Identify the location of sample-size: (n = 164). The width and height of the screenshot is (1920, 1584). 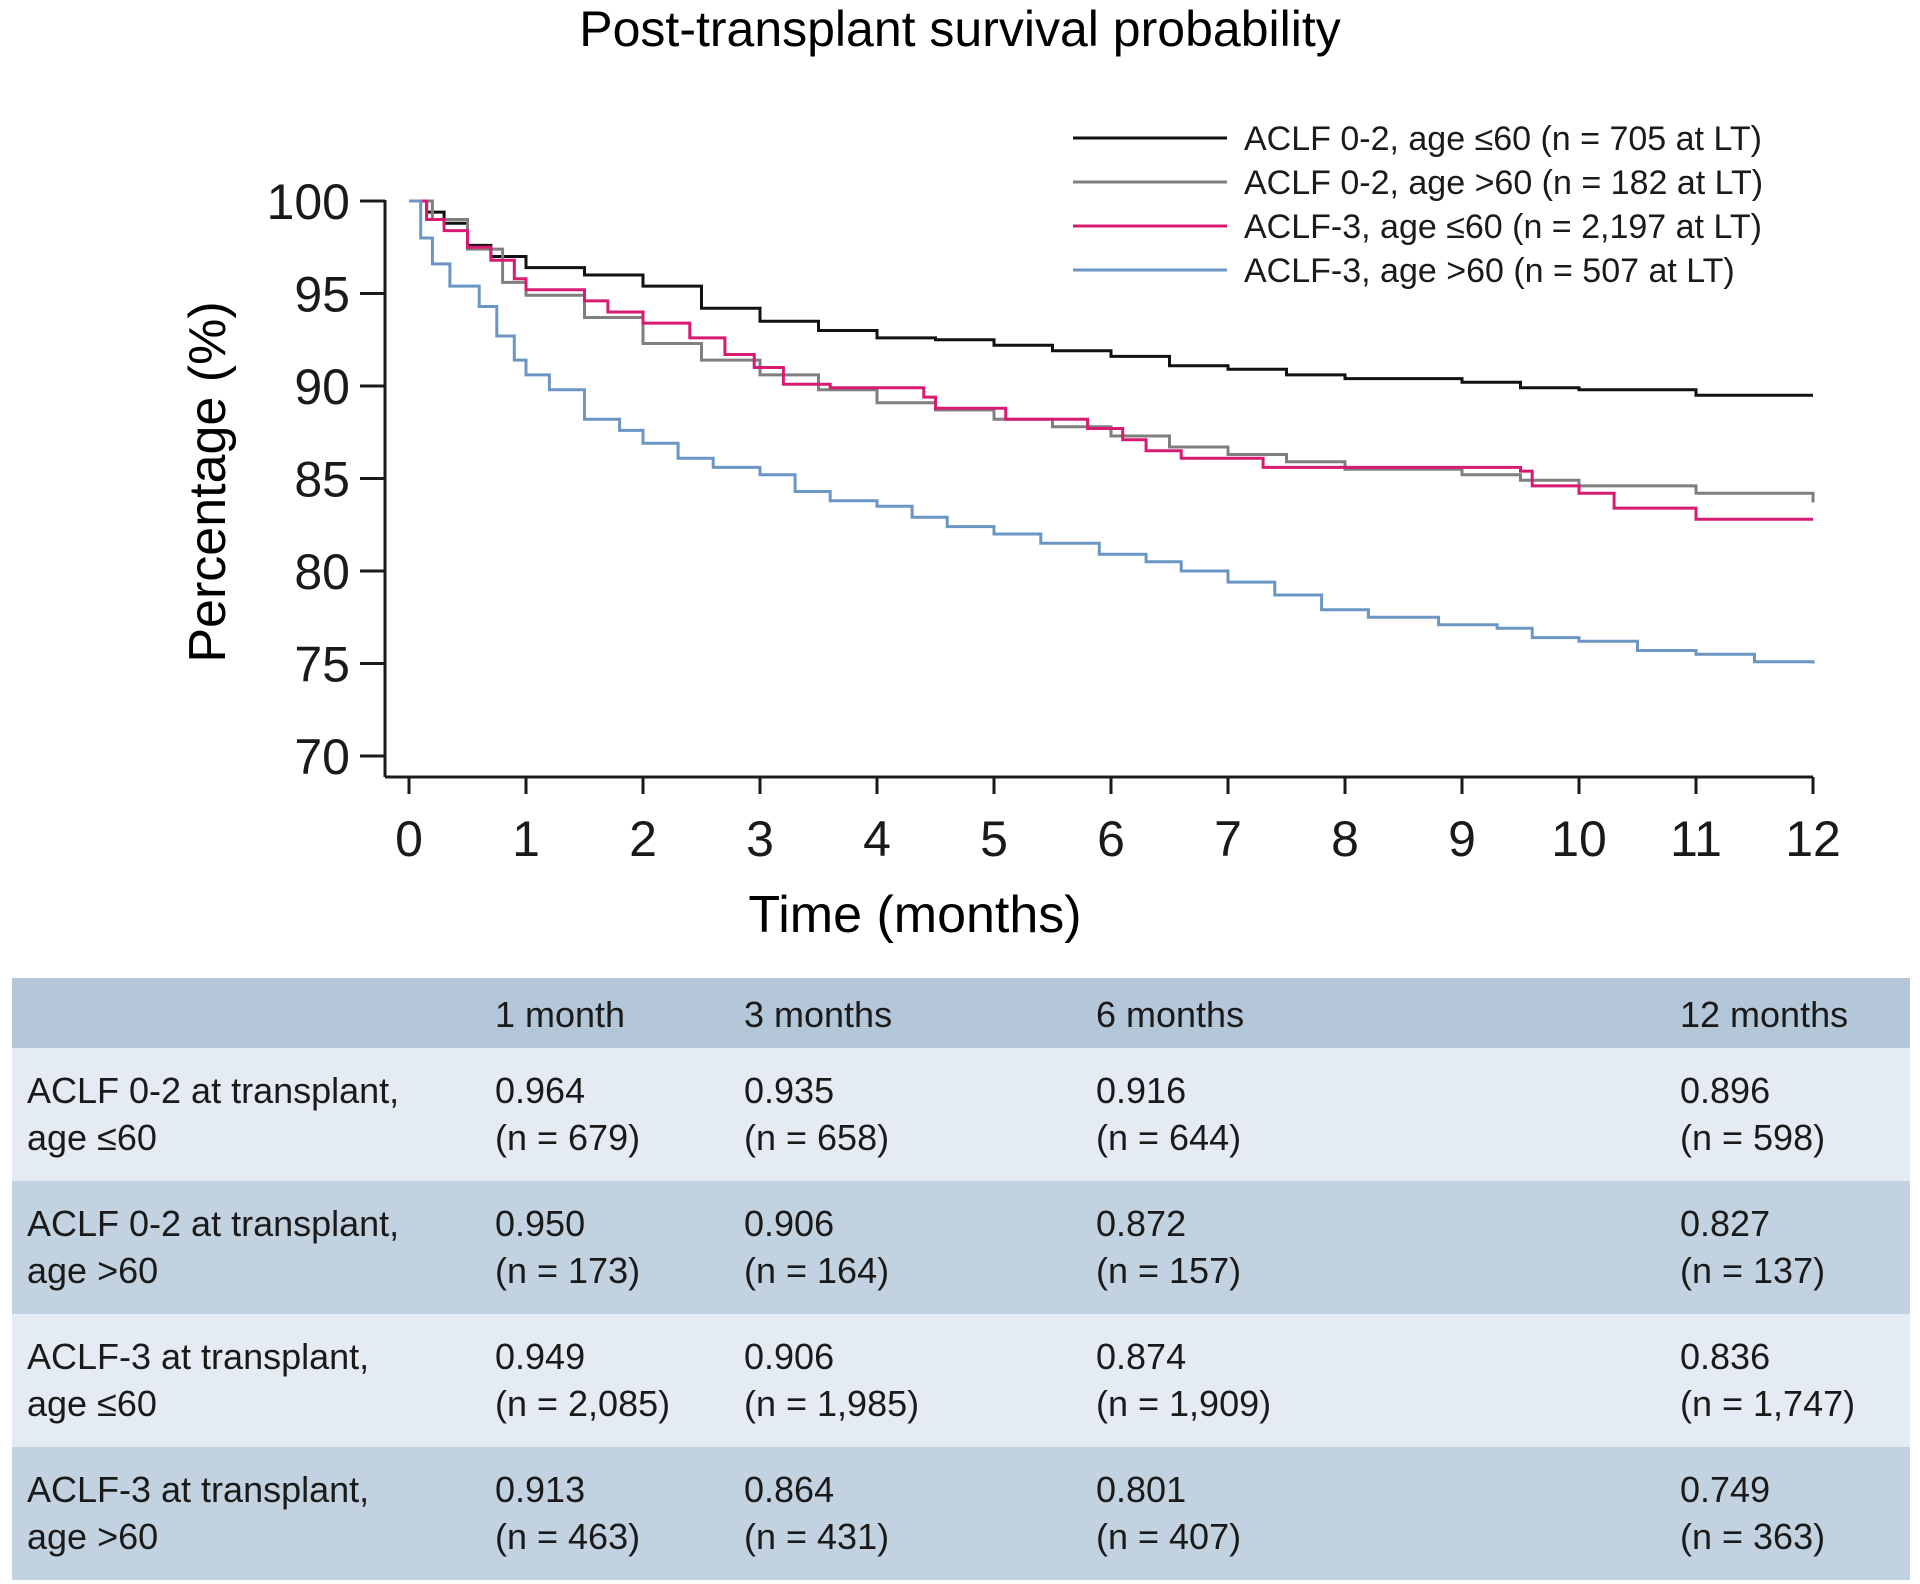
(817, 1270).